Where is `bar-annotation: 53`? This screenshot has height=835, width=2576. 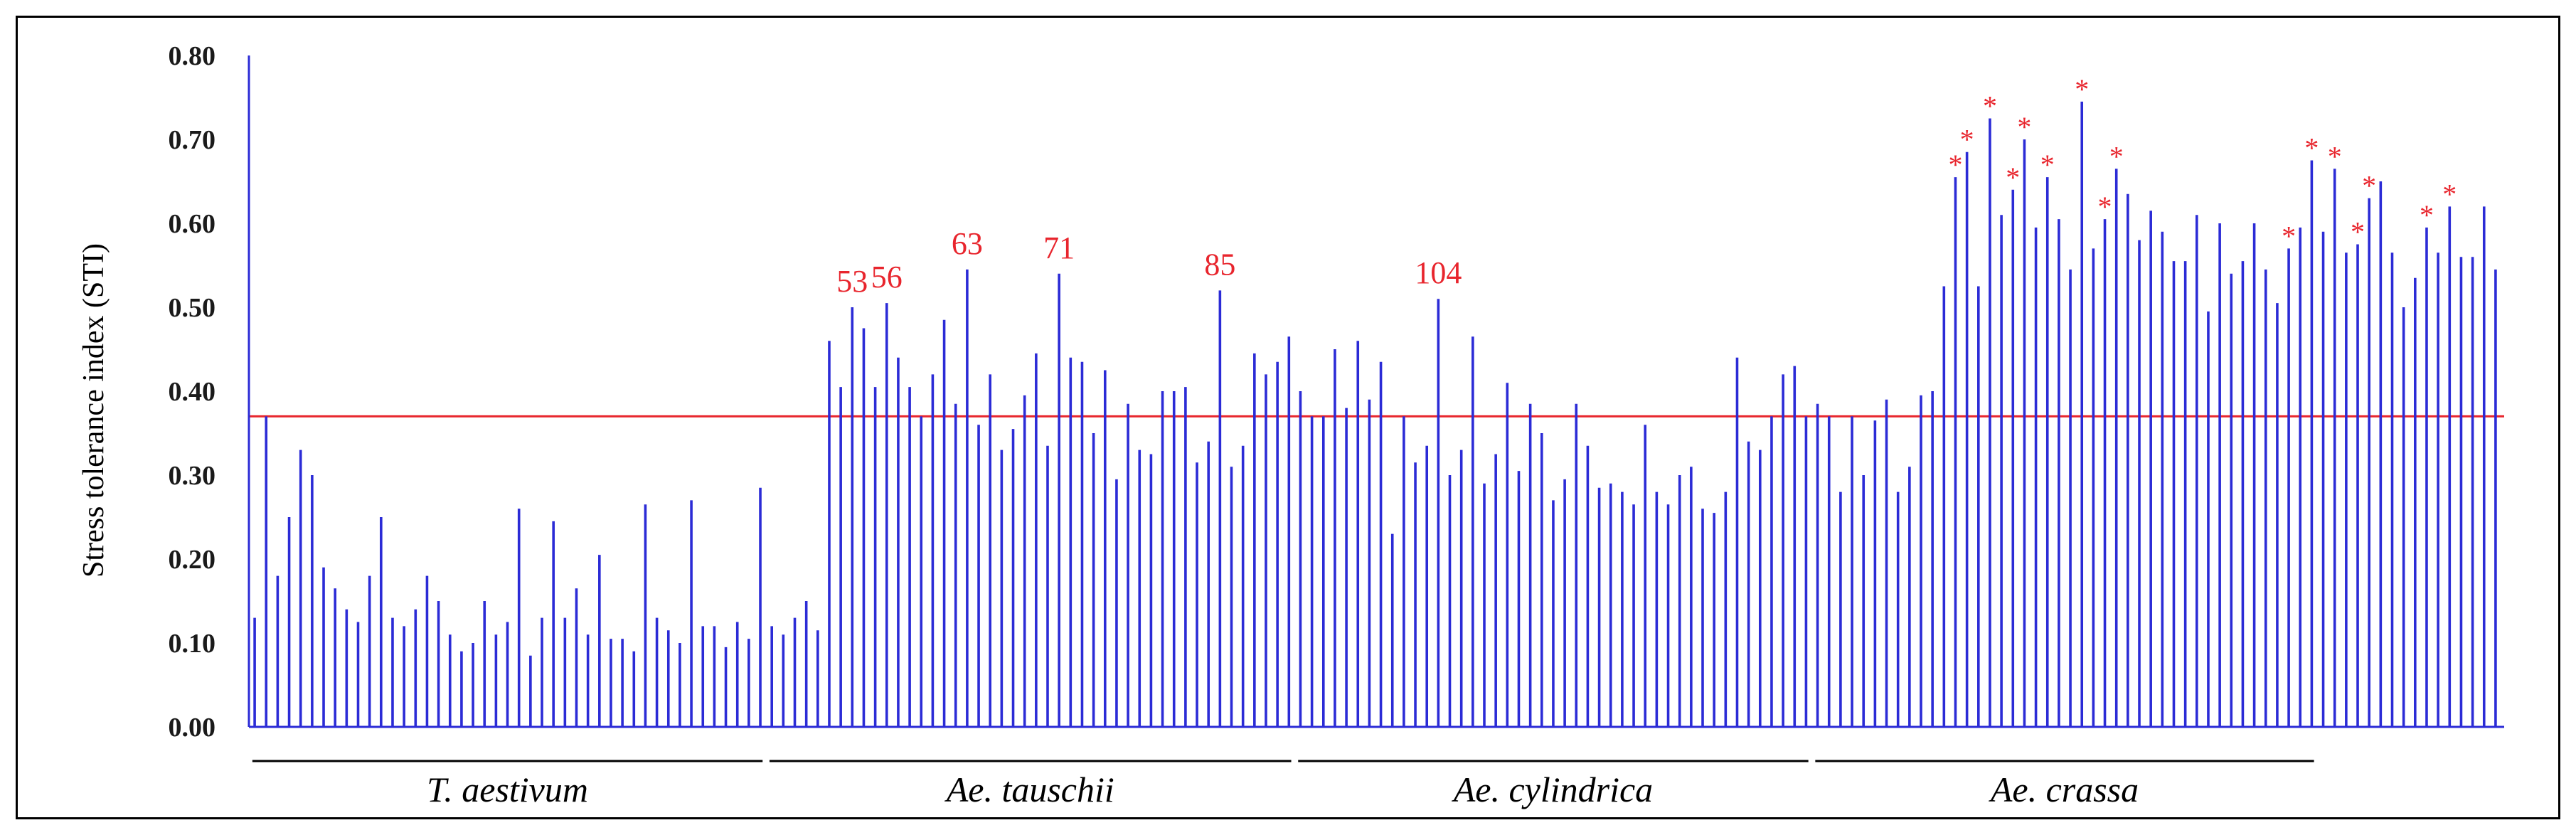 bar-annotation: 53 is located at coordinates (852, 281).